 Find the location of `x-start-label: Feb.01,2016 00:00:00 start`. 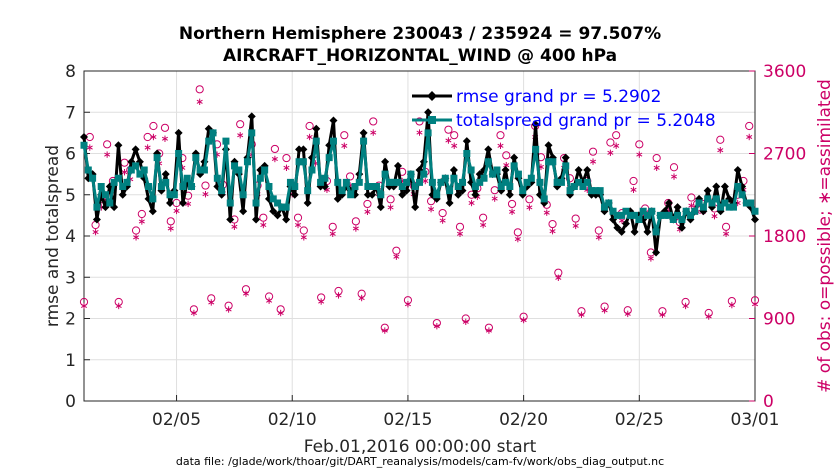

x-start-label: Feb.01,2016 00:00:00 start is located at coordinates (420, 447).